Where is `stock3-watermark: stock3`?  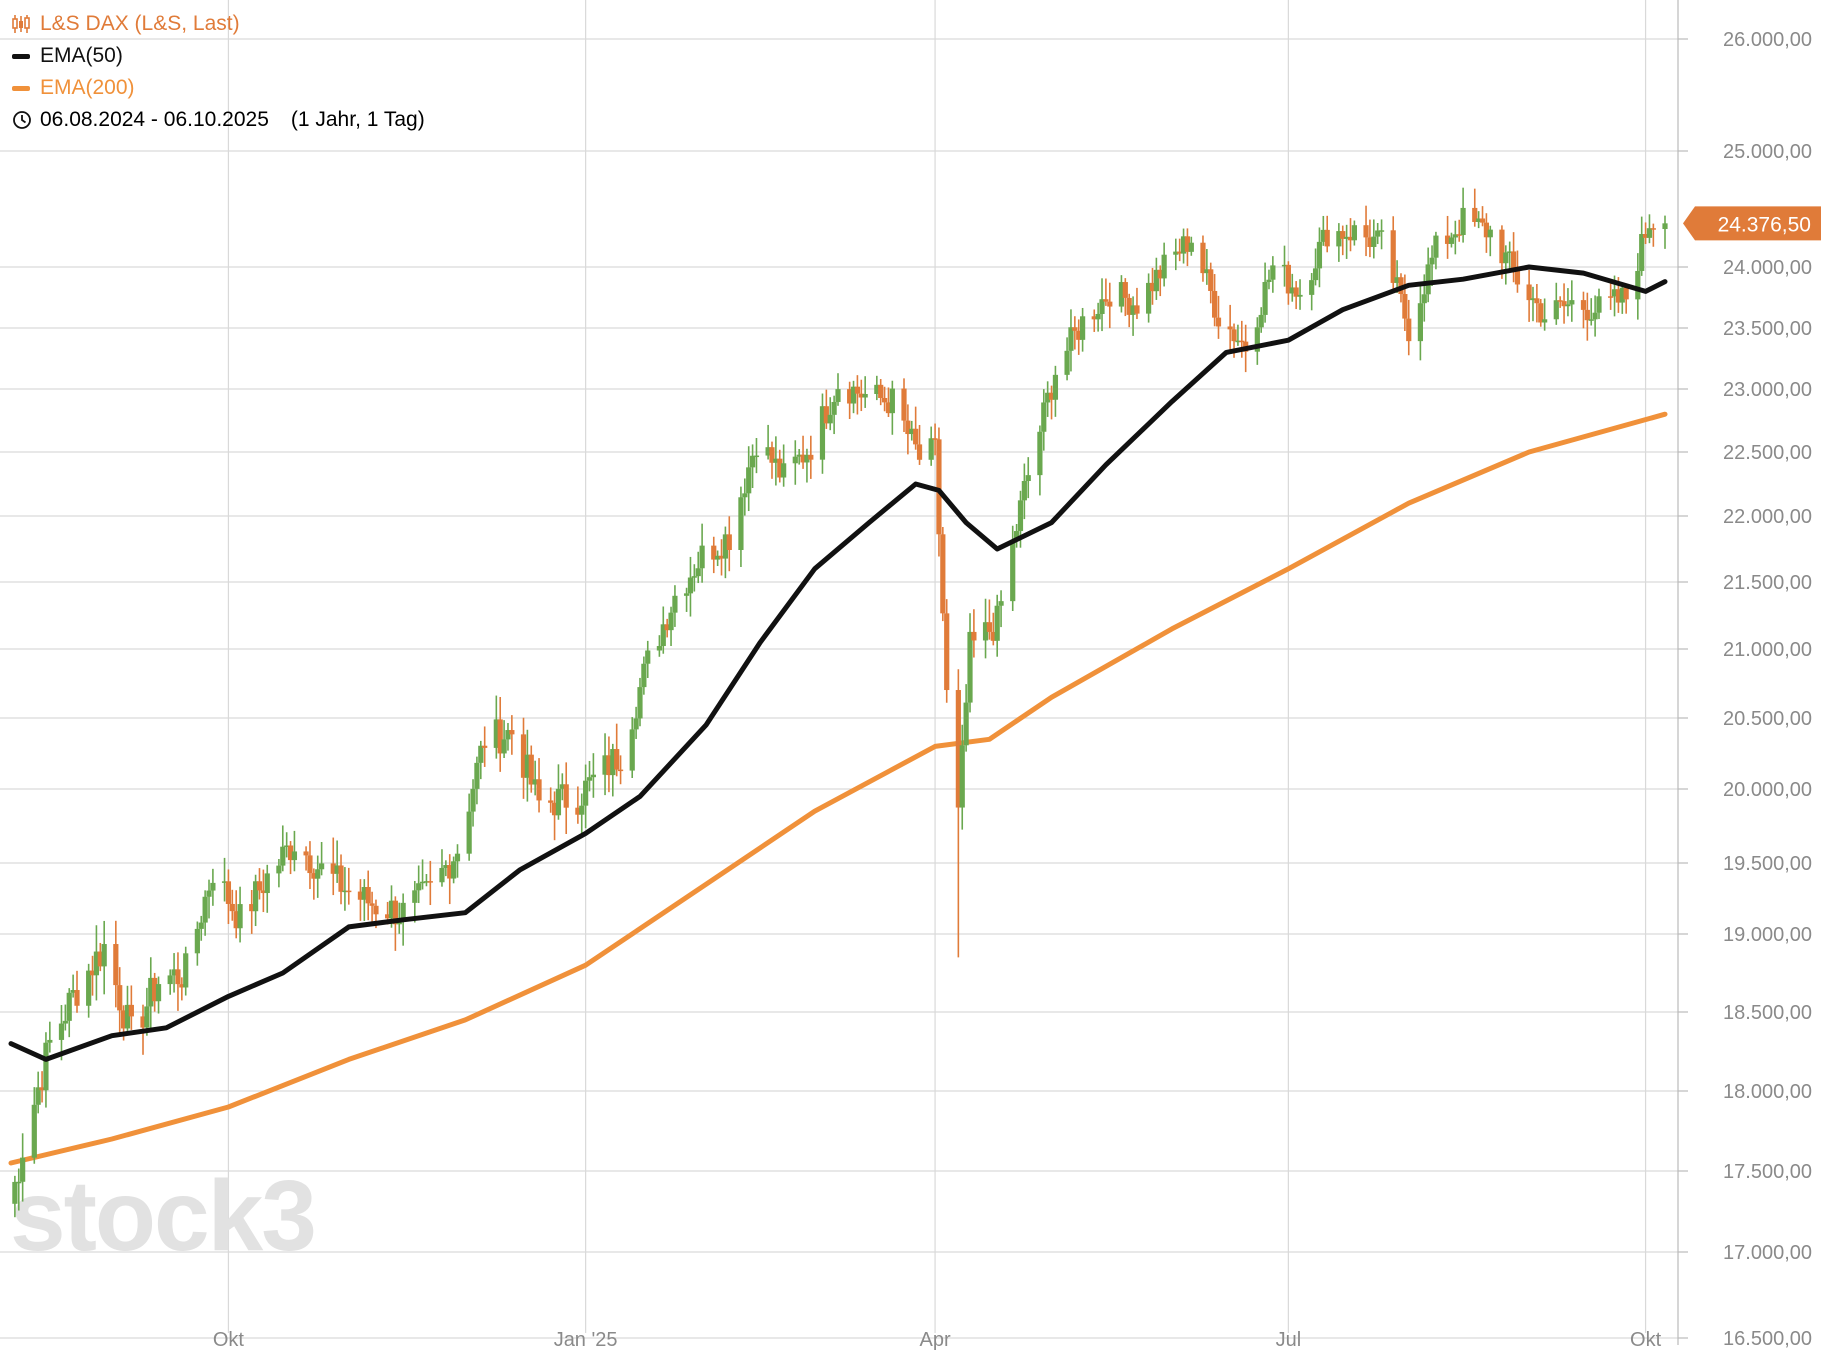
stock3-watermark: stock3 is located at coordinates (162, 1216).